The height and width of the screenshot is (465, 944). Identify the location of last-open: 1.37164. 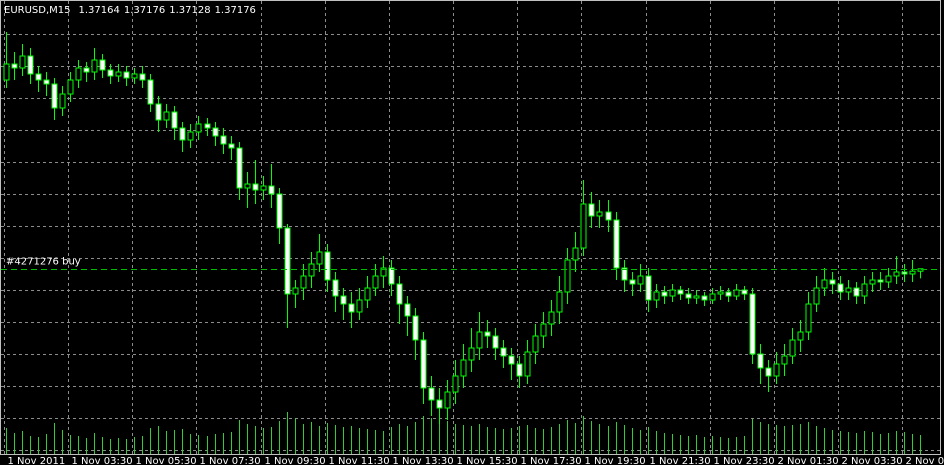
(98, 10).